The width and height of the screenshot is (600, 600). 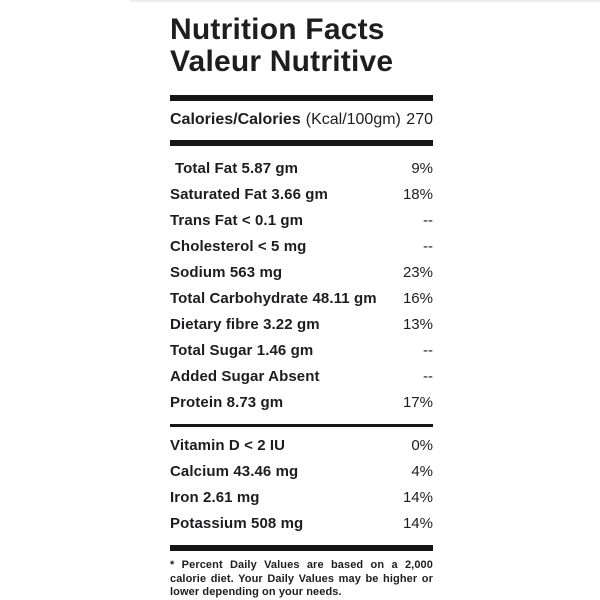 I want to click on micronutrient-row: Potassium 508 mg 14%, so click(x=301, y=523).